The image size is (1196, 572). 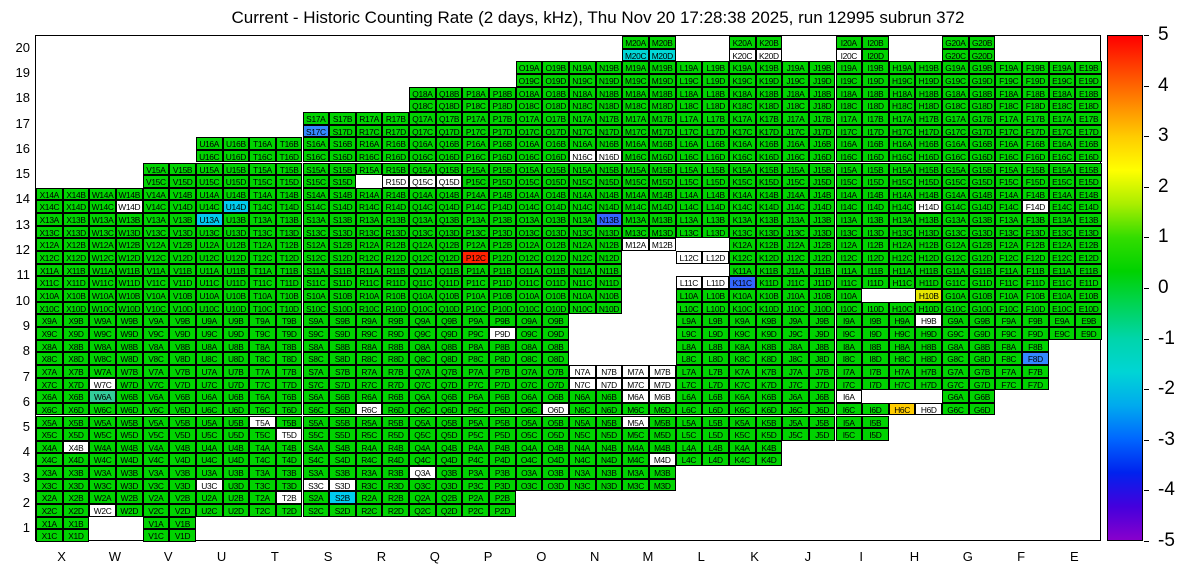 What do you see at coordinates (715, 219) in the screenshot?
I see `cell-L13B: L13B` at bounding box center [715, 219].